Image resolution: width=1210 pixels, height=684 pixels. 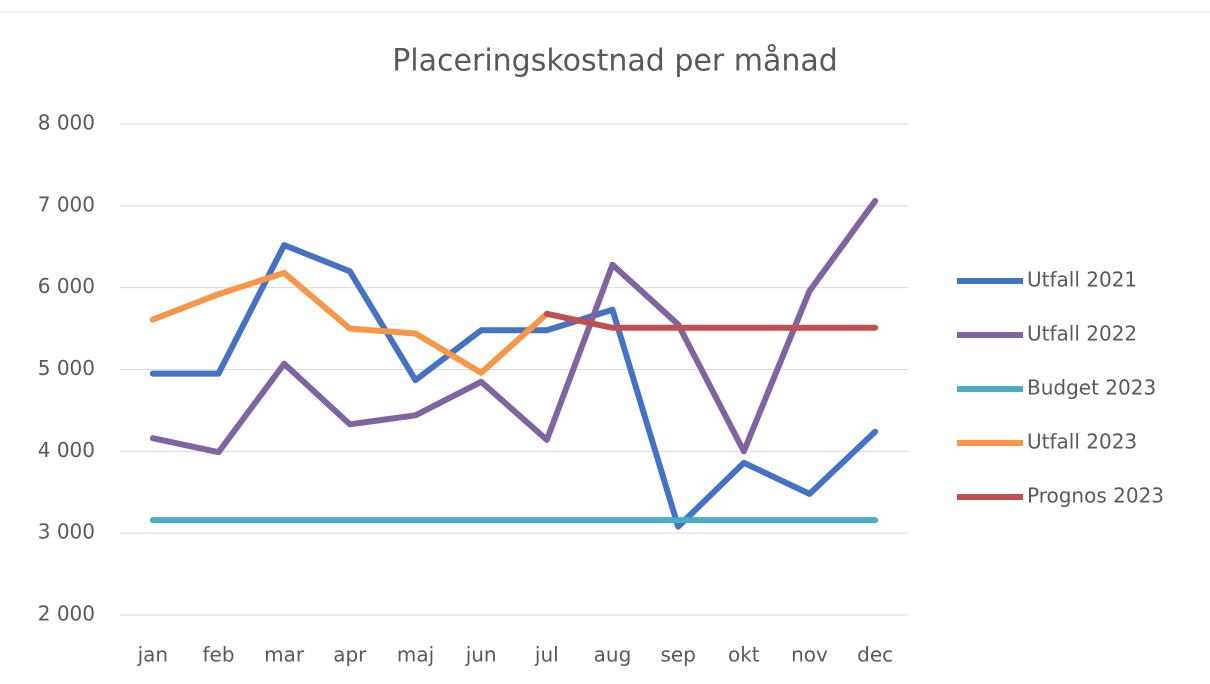 I want to click on x-tick-label: feb, so click(x=218, y=655).